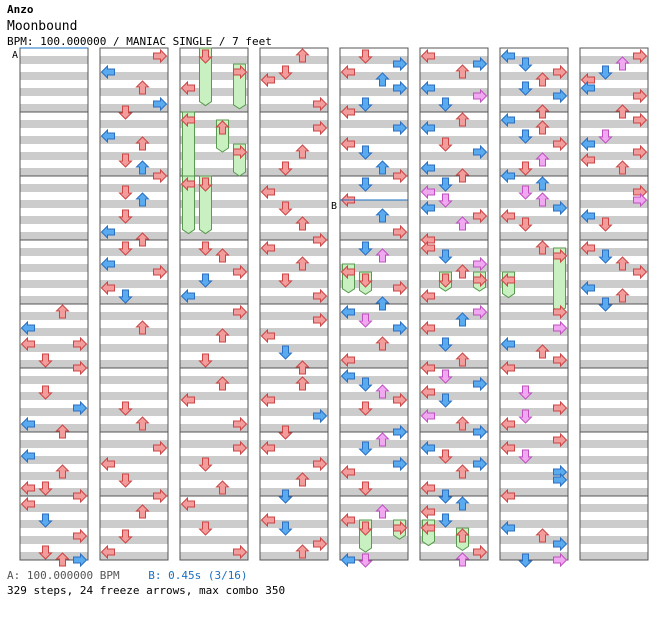 The width and height of the screenshot is (672, 620). I want to click on song-artist: Anzo, so click(20, 9).